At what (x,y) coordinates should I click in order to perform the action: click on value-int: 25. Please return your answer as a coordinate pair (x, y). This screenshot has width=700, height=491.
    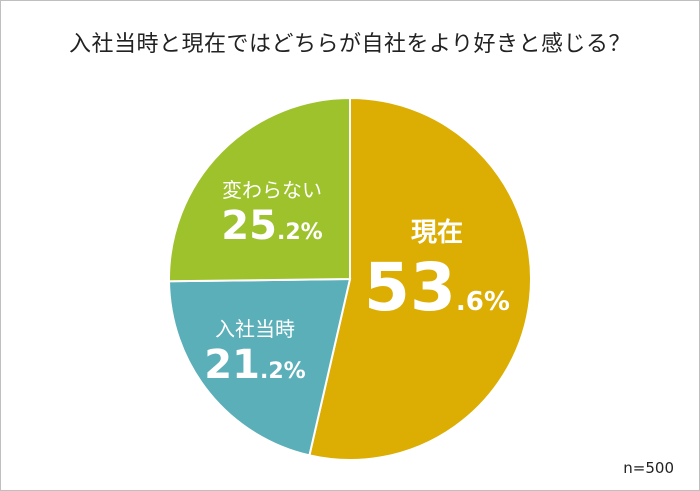
    Looking at the image, I should click on (249, 226).